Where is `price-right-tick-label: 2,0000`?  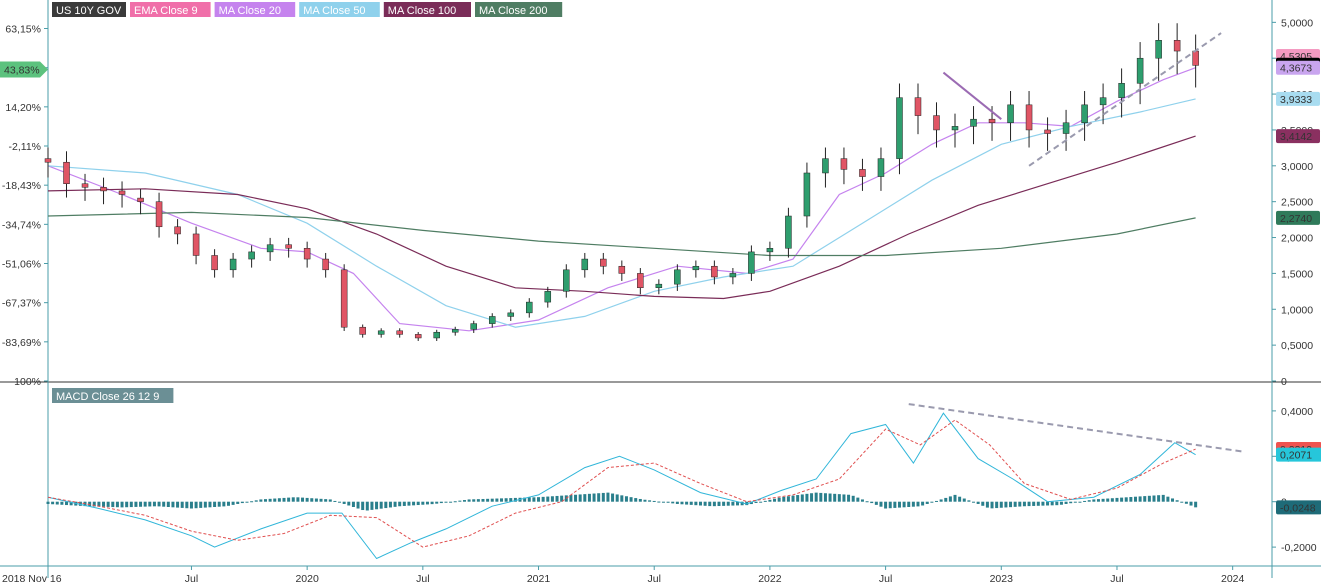
price-right-tick-label: 2,0000 is located at coordinates (1297, 239).